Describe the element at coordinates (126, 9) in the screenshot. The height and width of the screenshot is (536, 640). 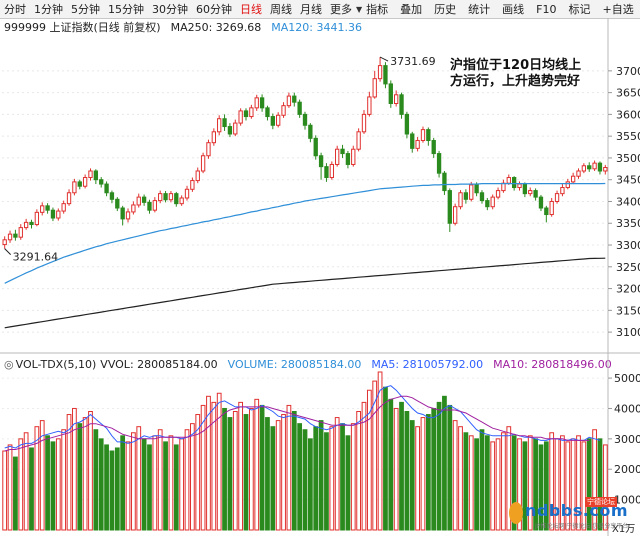
I see `period-tab-3: 15分钟` at that location.